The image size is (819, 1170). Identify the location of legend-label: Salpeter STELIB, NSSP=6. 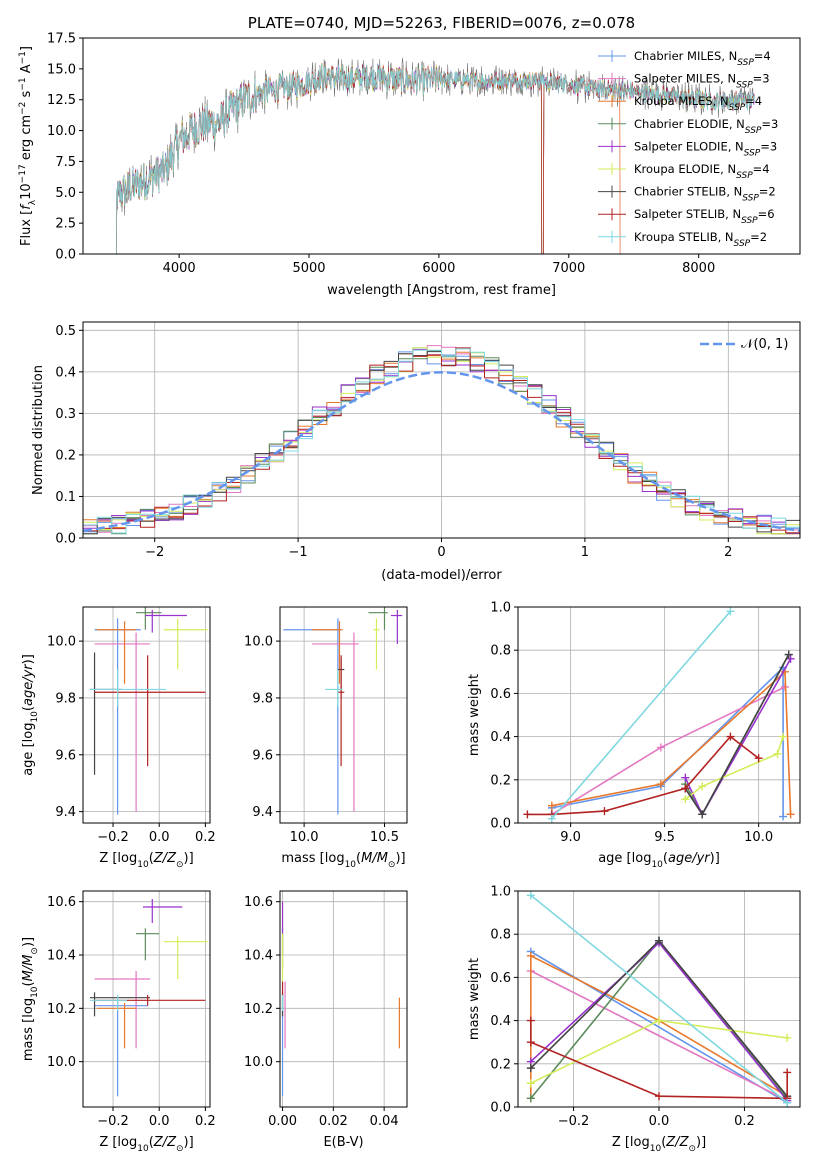
(704, 216).